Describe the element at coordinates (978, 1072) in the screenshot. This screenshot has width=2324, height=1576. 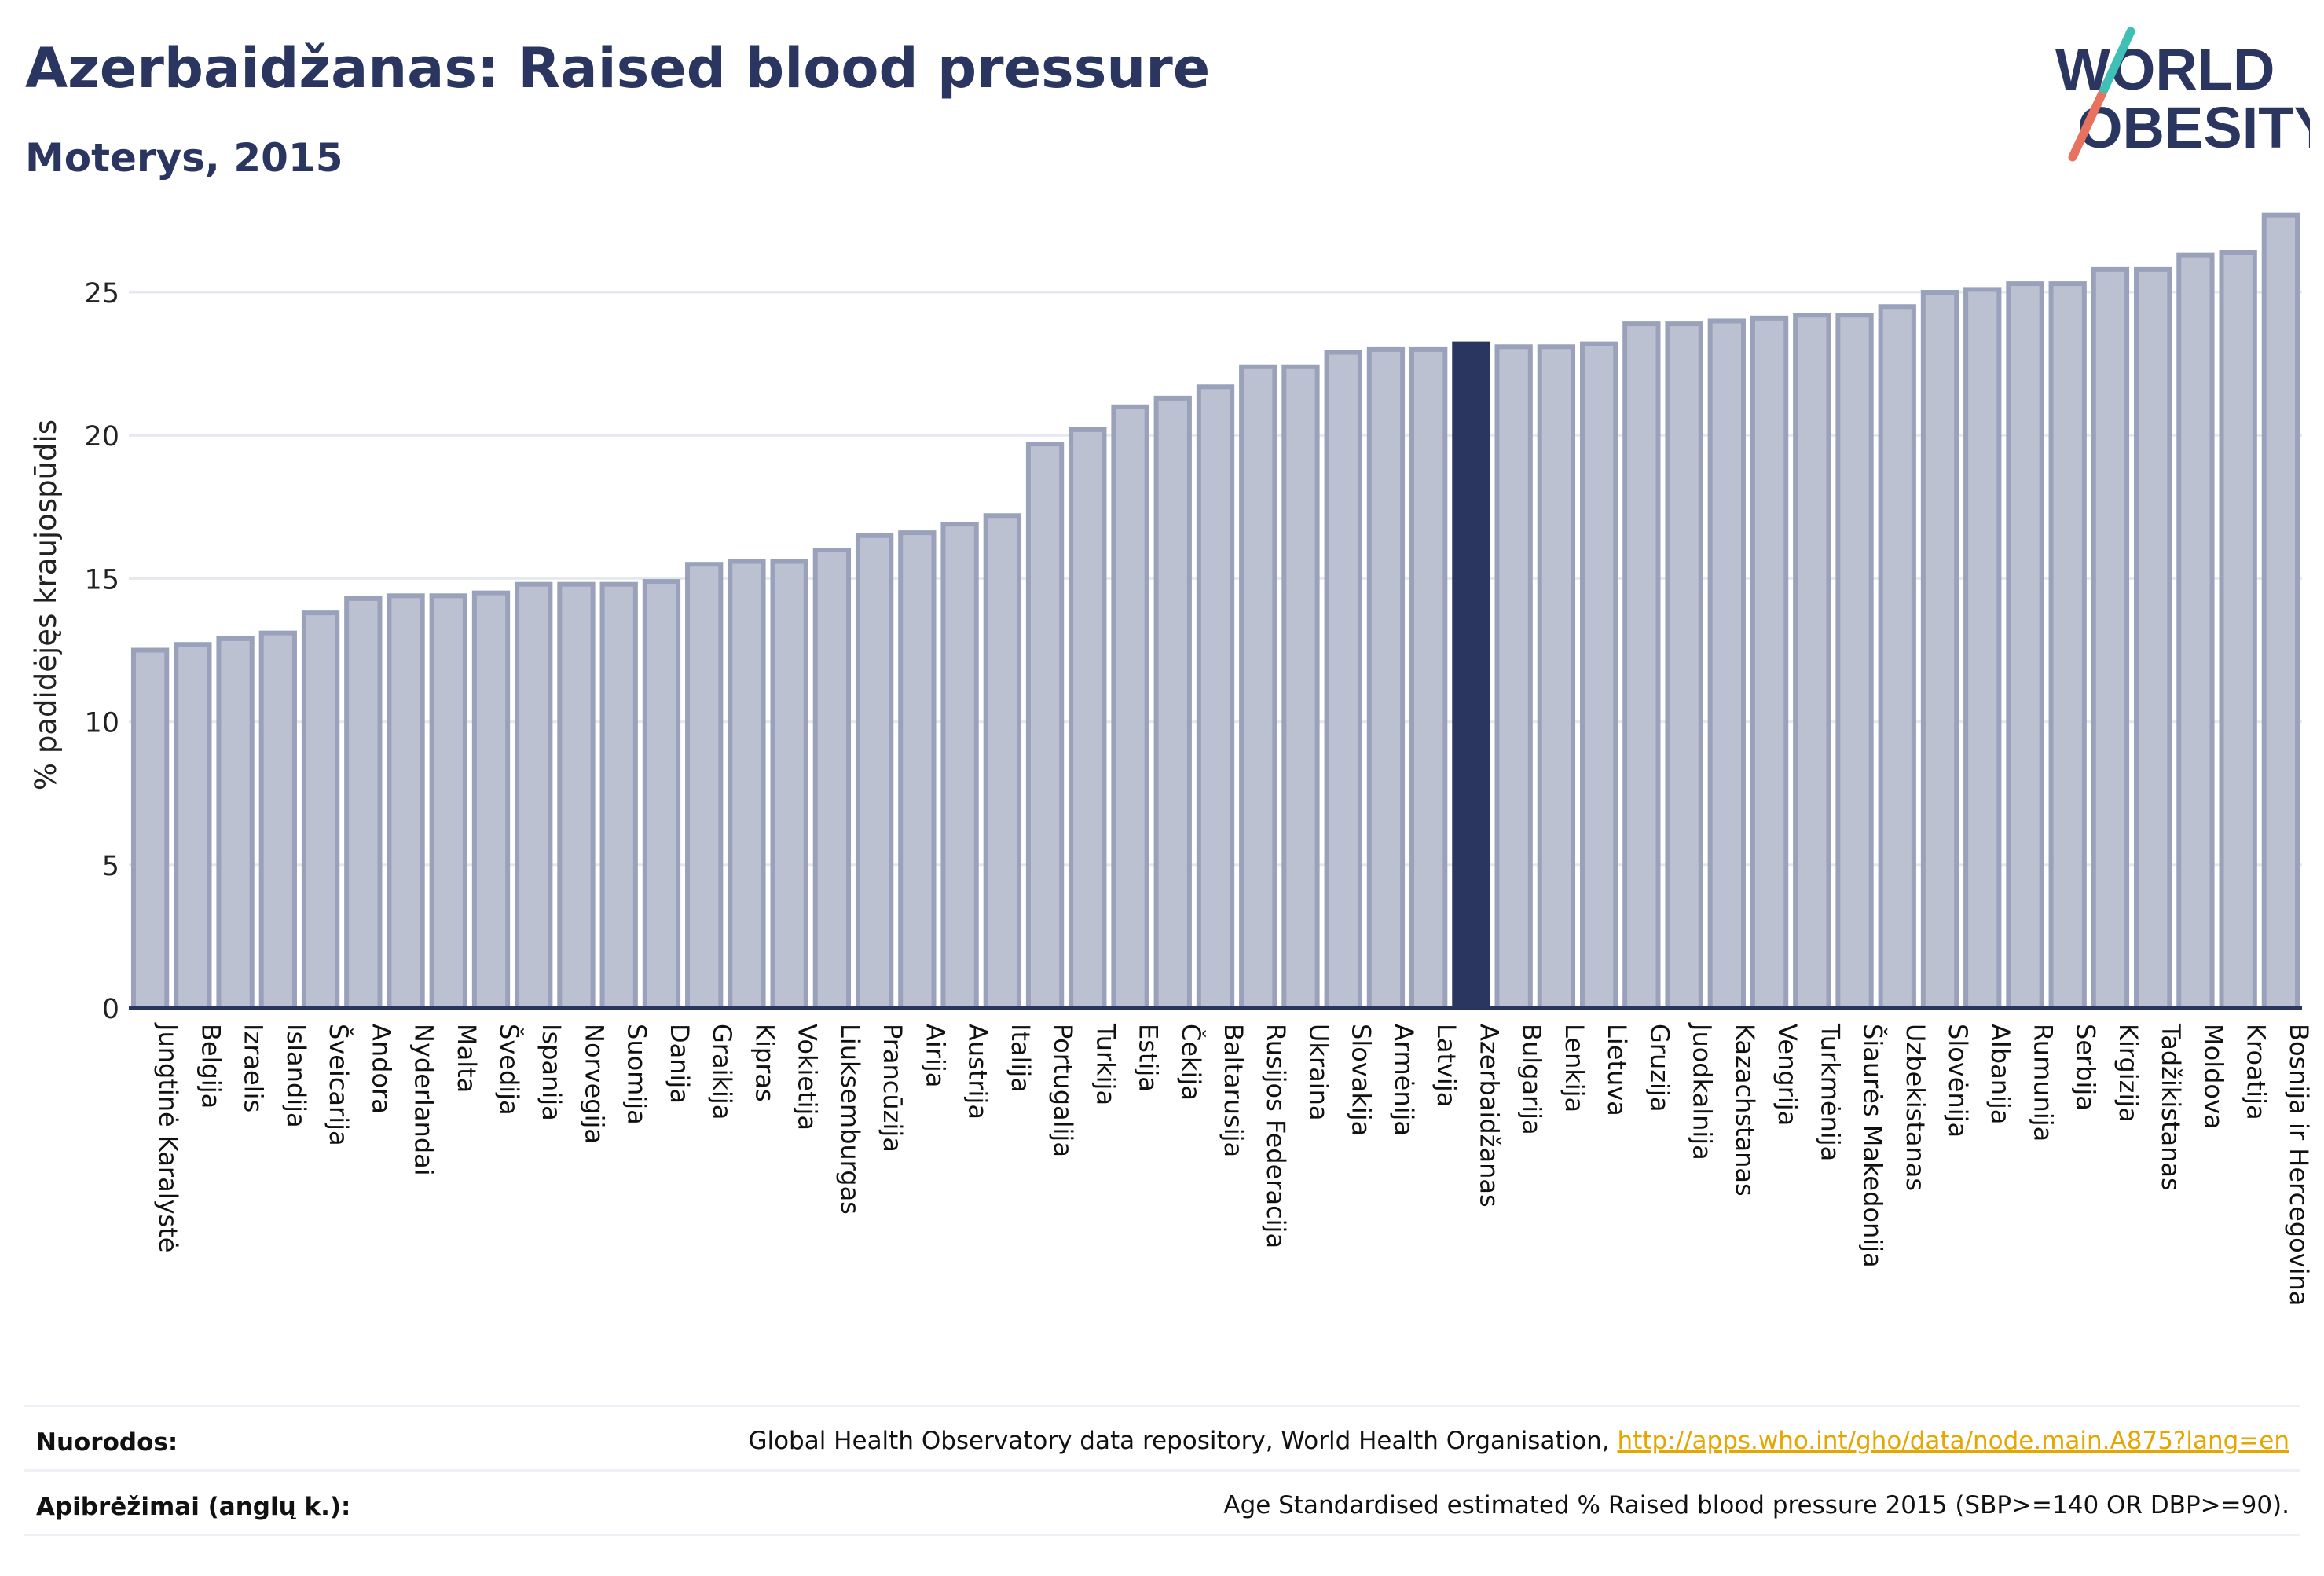
I see `x-tick-label: Austrija` at that location.